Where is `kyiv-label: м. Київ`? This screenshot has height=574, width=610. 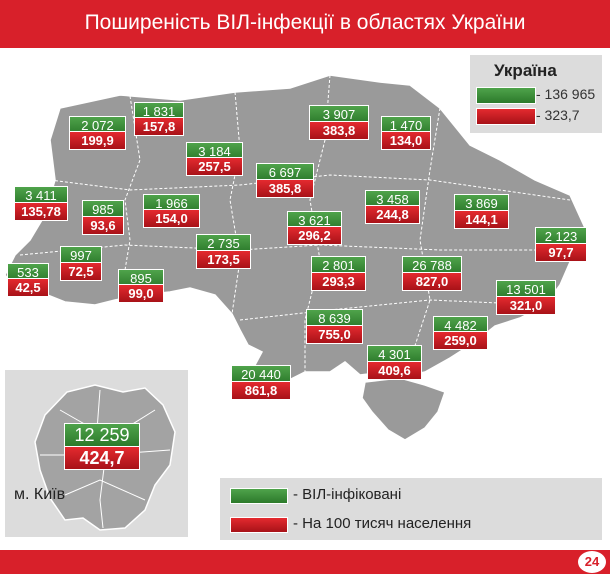
kyiv-label: м. Київ is located at coordinates (40, 494).